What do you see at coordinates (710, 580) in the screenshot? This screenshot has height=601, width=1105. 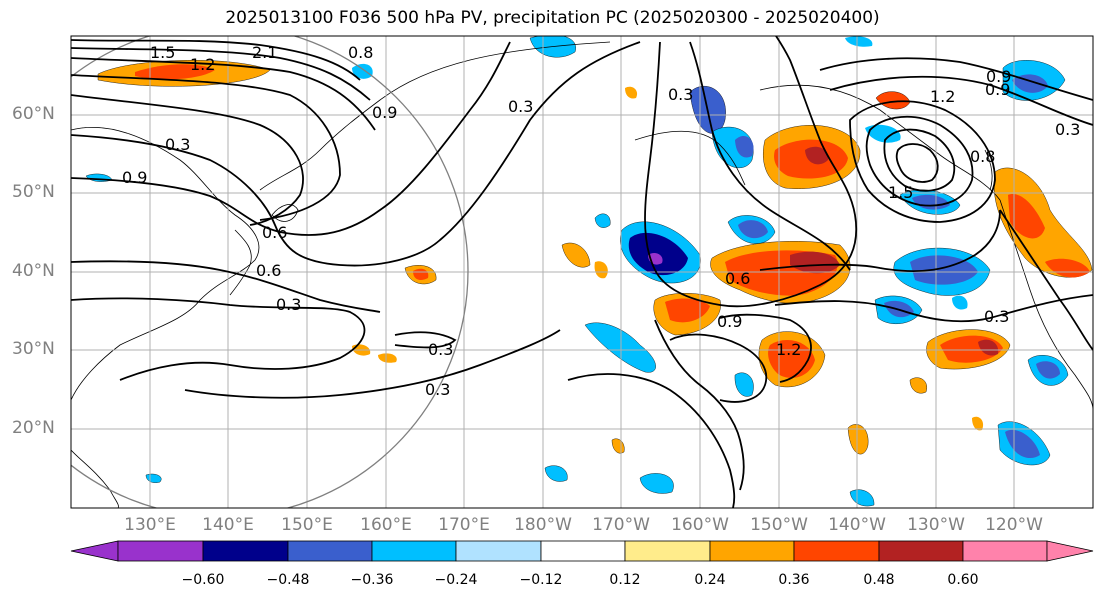 I see `colorbar-tick-label: 0.24` at bounding box center [710, 580].